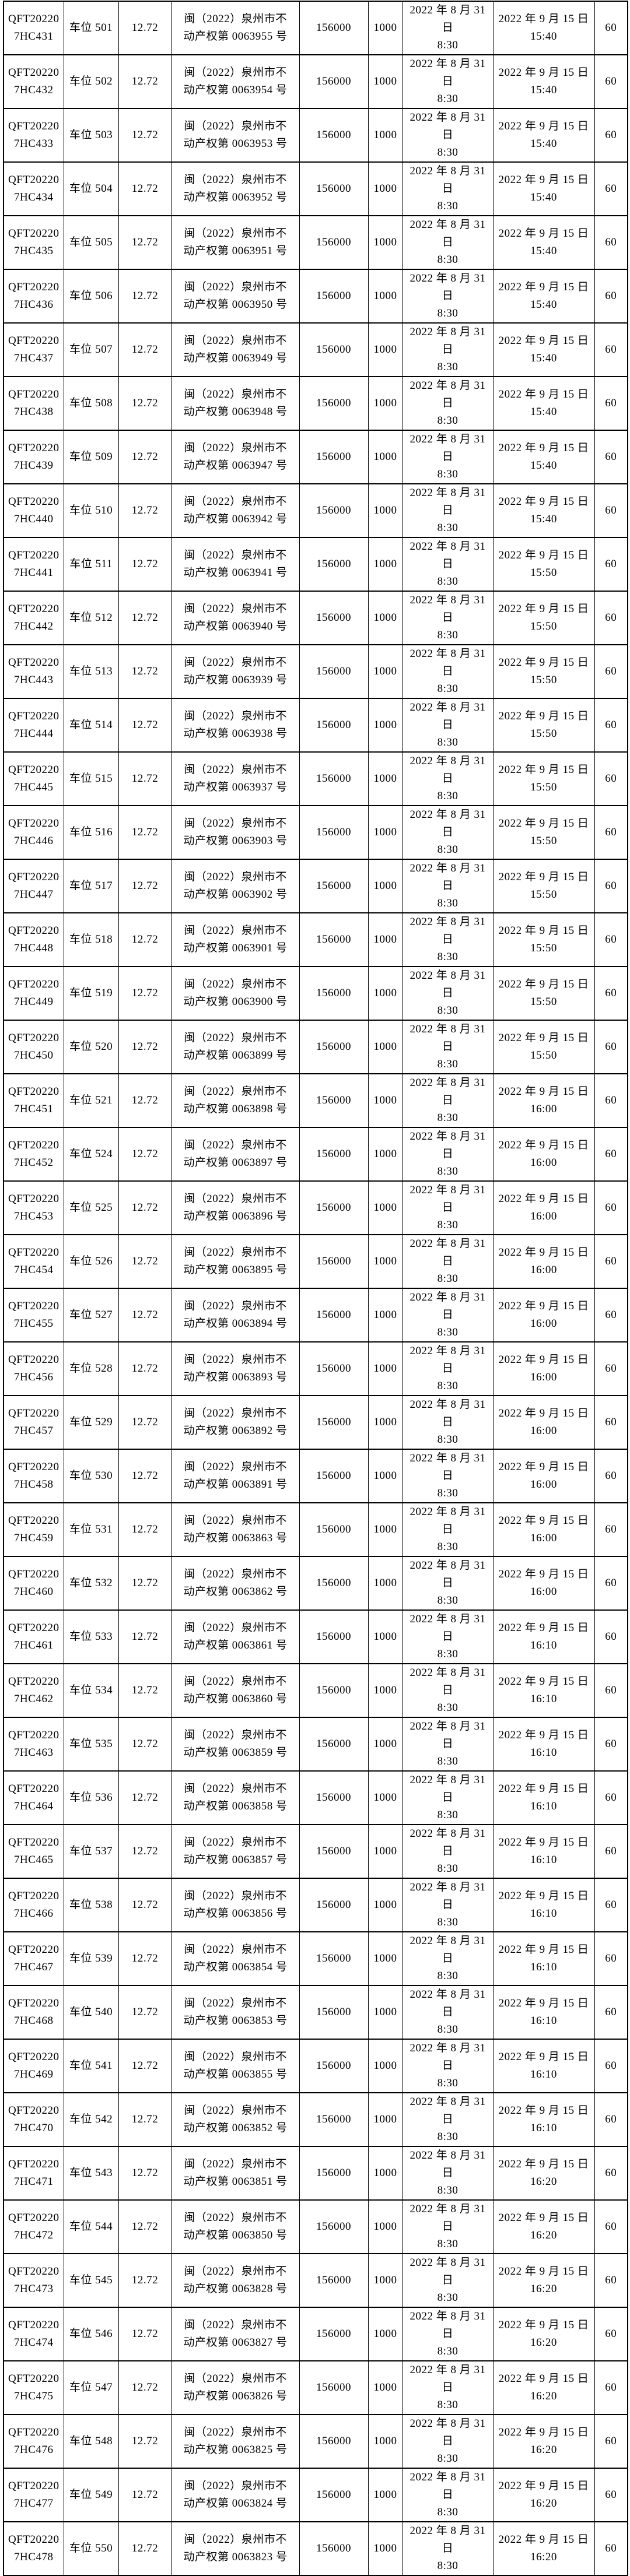 This screenshot has height=2576, width=630. Describe the element at coordinates (33, 886) in the screenshot. I see `cell-lot-id: QFT20220 7HC447` at that location.